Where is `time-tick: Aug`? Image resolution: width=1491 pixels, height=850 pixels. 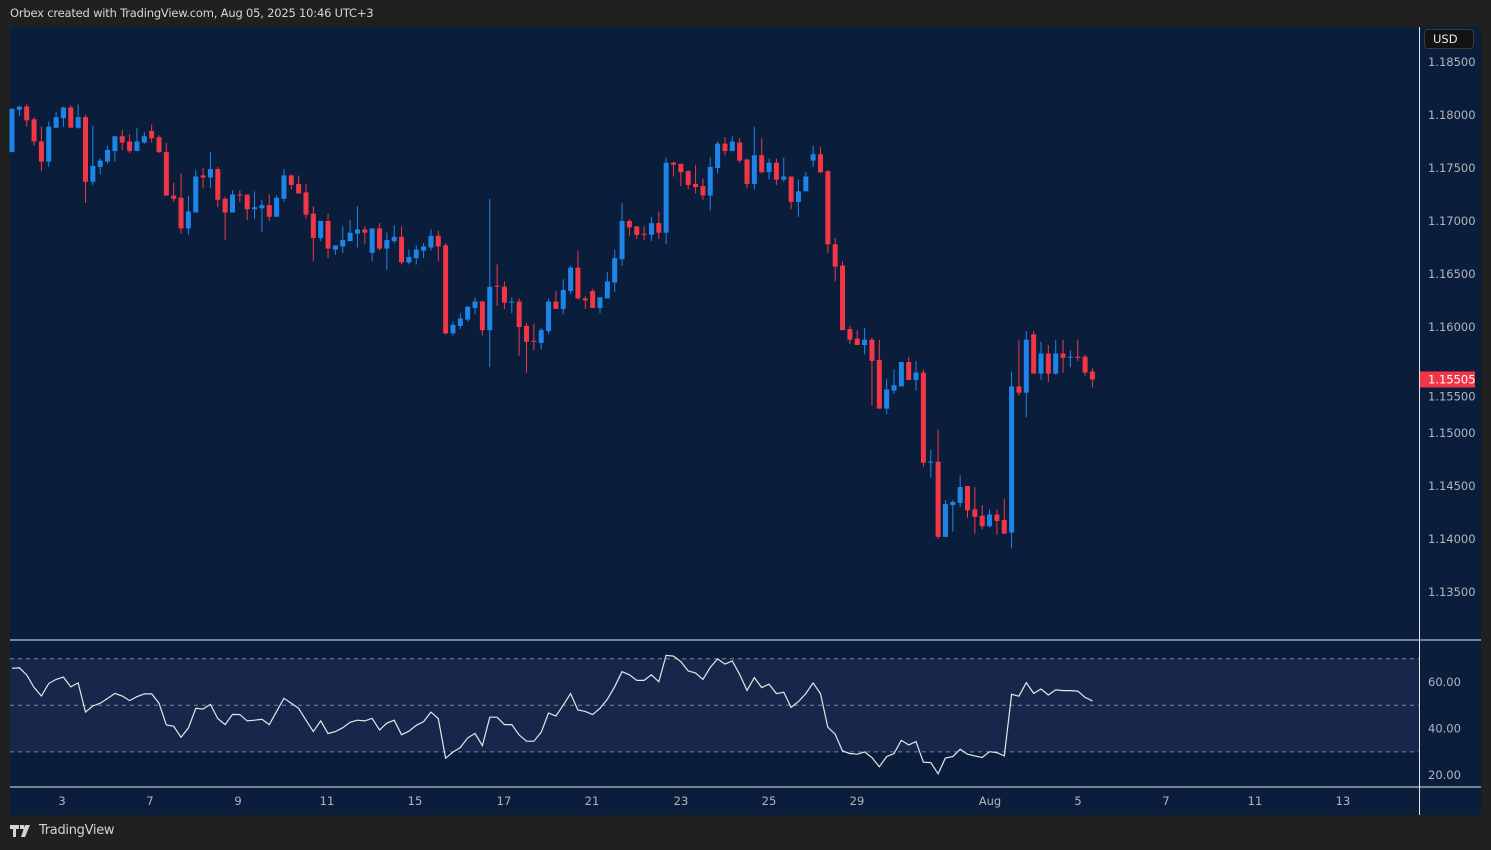
time-tick: Aug is located at coordinates (990, 801).